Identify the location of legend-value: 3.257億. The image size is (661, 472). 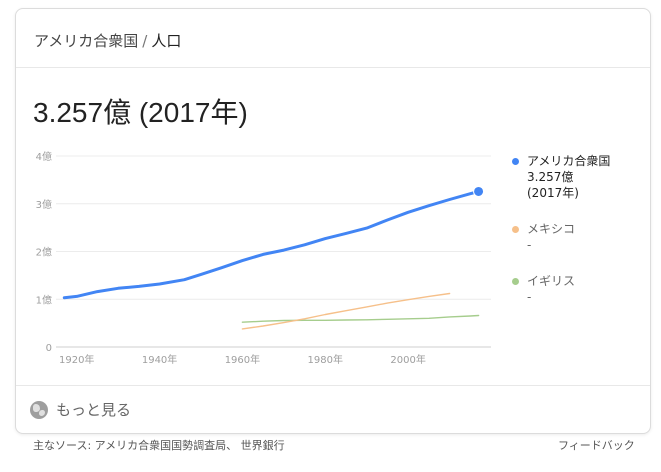
(550, 177).